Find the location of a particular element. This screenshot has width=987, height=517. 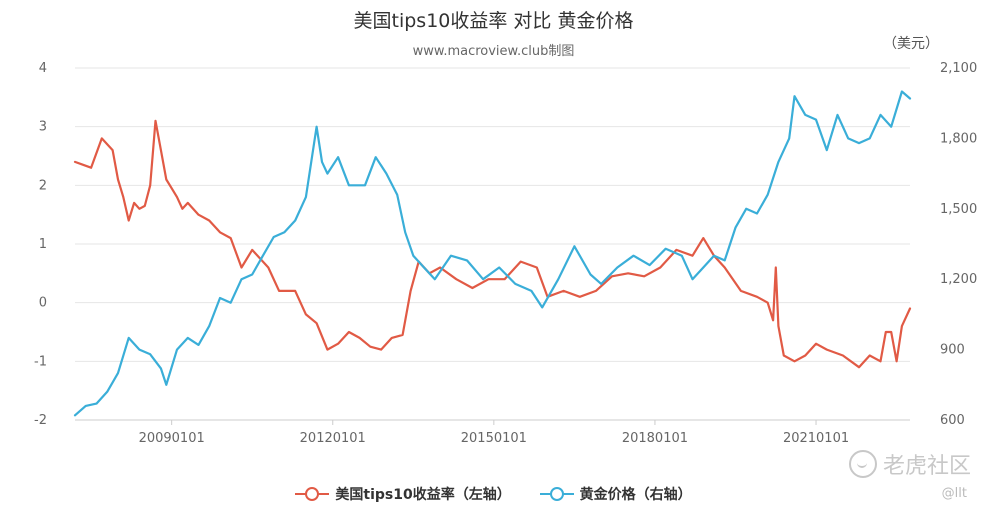

left-y-tick-label: 3 is located at coordinates (43, 127).